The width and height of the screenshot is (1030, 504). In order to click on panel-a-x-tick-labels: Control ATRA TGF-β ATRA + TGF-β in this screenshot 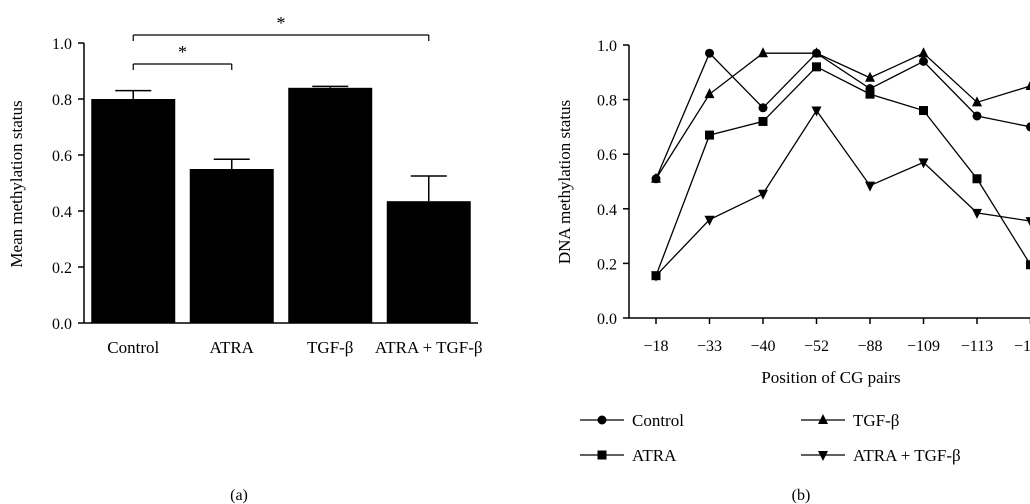, I will do `click(294, 347)`.